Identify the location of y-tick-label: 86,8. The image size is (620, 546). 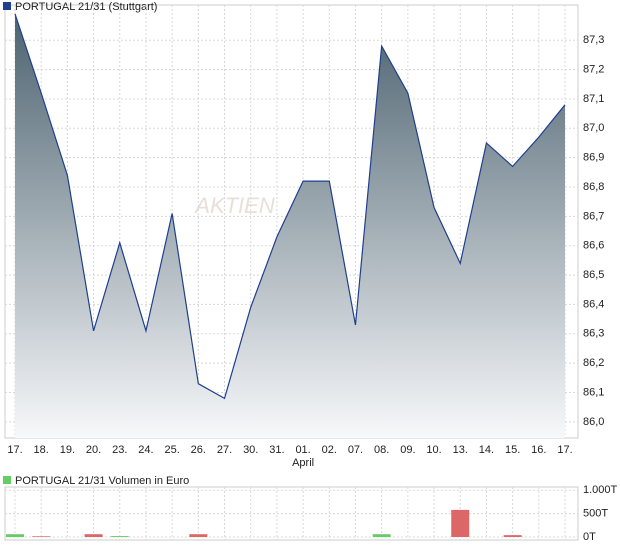
(593, 187).